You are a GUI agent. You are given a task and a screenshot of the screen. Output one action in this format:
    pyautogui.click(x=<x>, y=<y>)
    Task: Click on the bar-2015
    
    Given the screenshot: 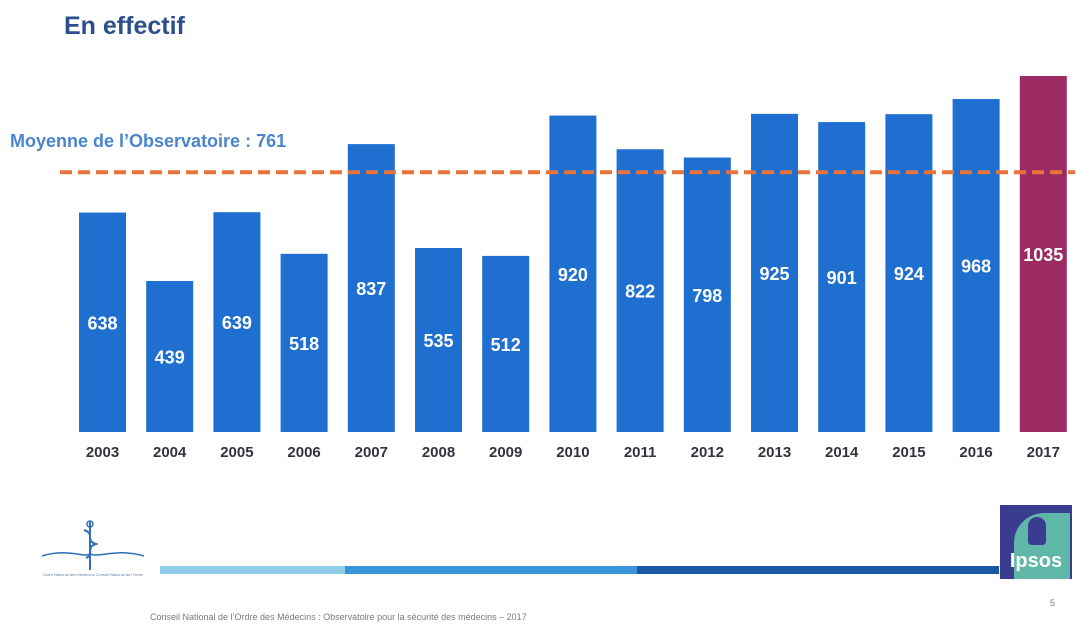 What is the action you would take?
    pyautogui.click(x=909, y=273)
    